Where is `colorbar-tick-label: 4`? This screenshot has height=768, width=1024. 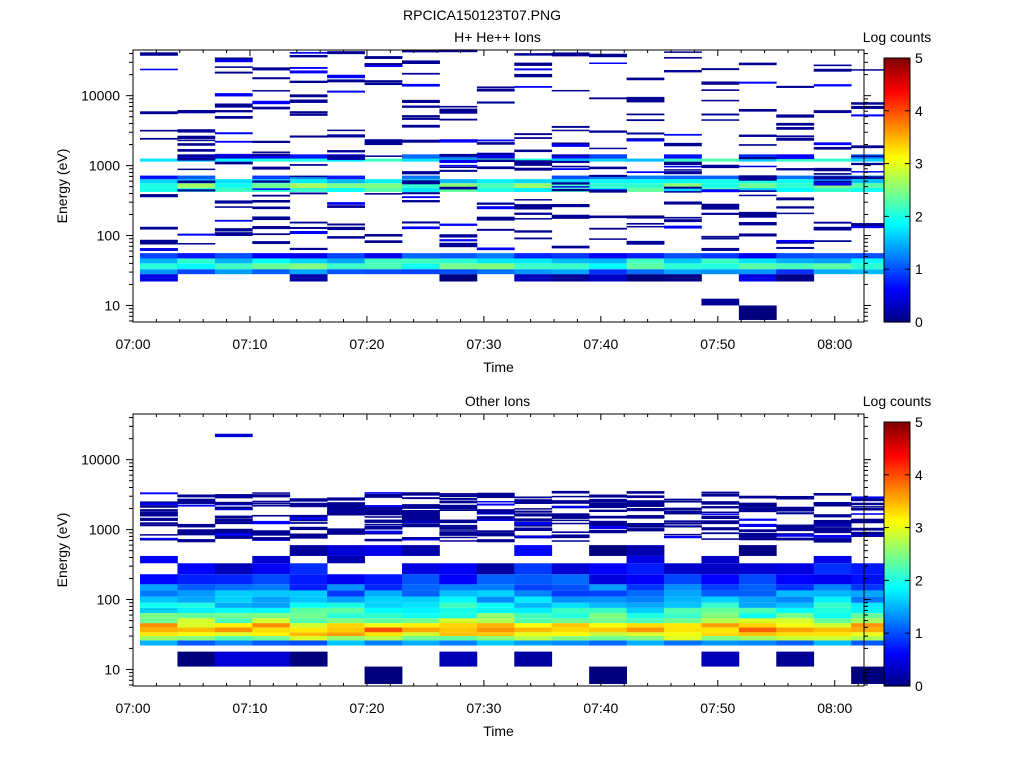
colorbar-tick-label: 4 is located at coordinates (919, 475).